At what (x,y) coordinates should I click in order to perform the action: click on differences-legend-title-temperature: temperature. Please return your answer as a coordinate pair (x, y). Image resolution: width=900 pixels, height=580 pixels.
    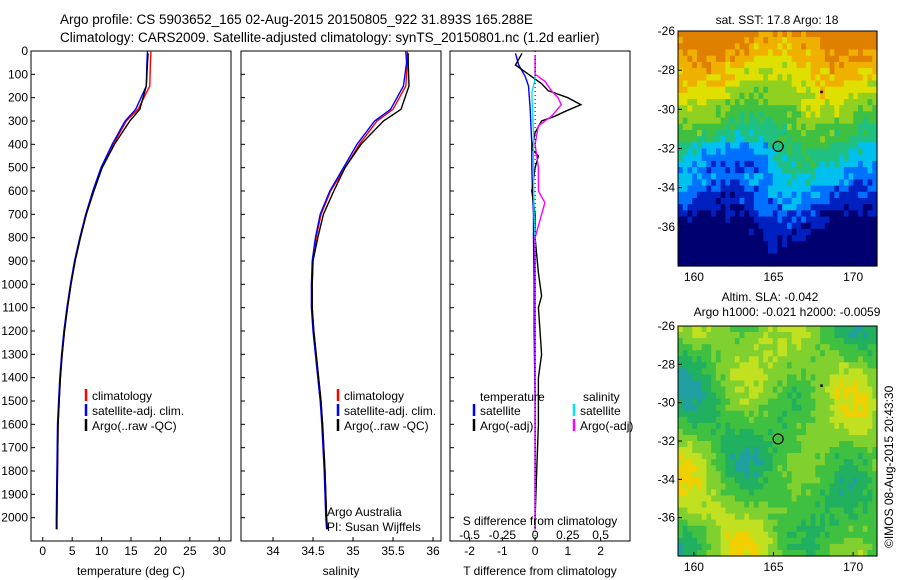
    Looking at the image, I should click on (512, 397).